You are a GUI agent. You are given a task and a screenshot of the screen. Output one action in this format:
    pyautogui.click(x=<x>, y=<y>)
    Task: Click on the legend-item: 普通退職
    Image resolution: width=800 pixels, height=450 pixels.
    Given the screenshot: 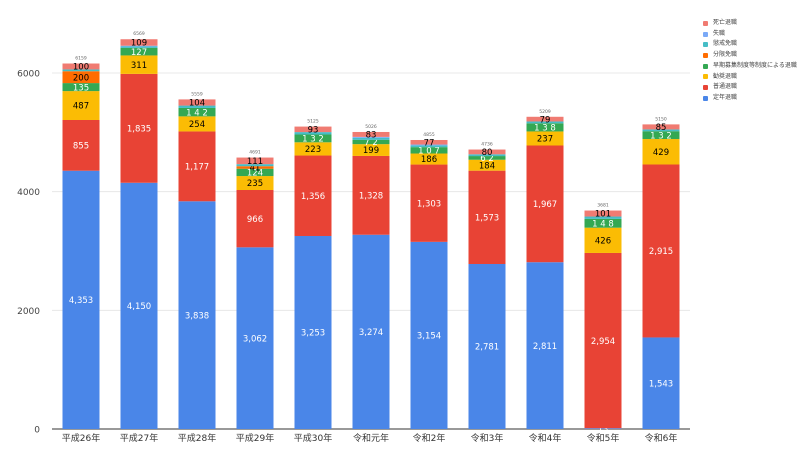 What is the action you would take?
    pyautogui.click(x=750, y=87)
    